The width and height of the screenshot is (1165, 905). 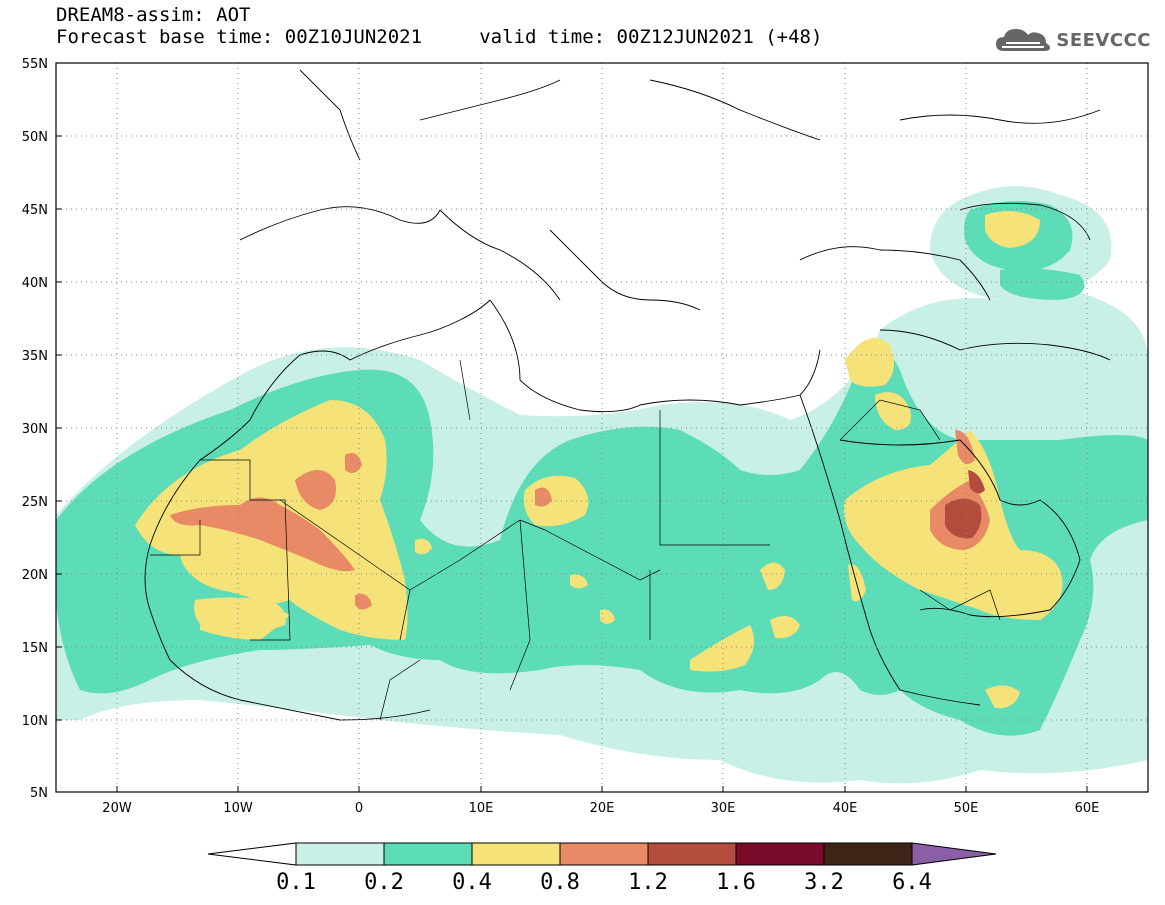 I want to click on colorbar-label: 0.4, so click(x=472, y=882).